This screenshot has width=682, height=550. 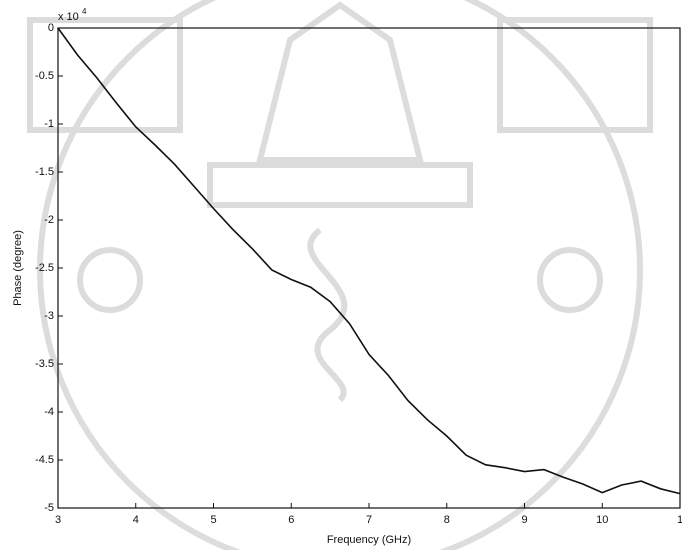 What do you see at coordinates (136, 520) in the screenshot?
I see `x-tick-label: 4` at bounding box center [136, 520].